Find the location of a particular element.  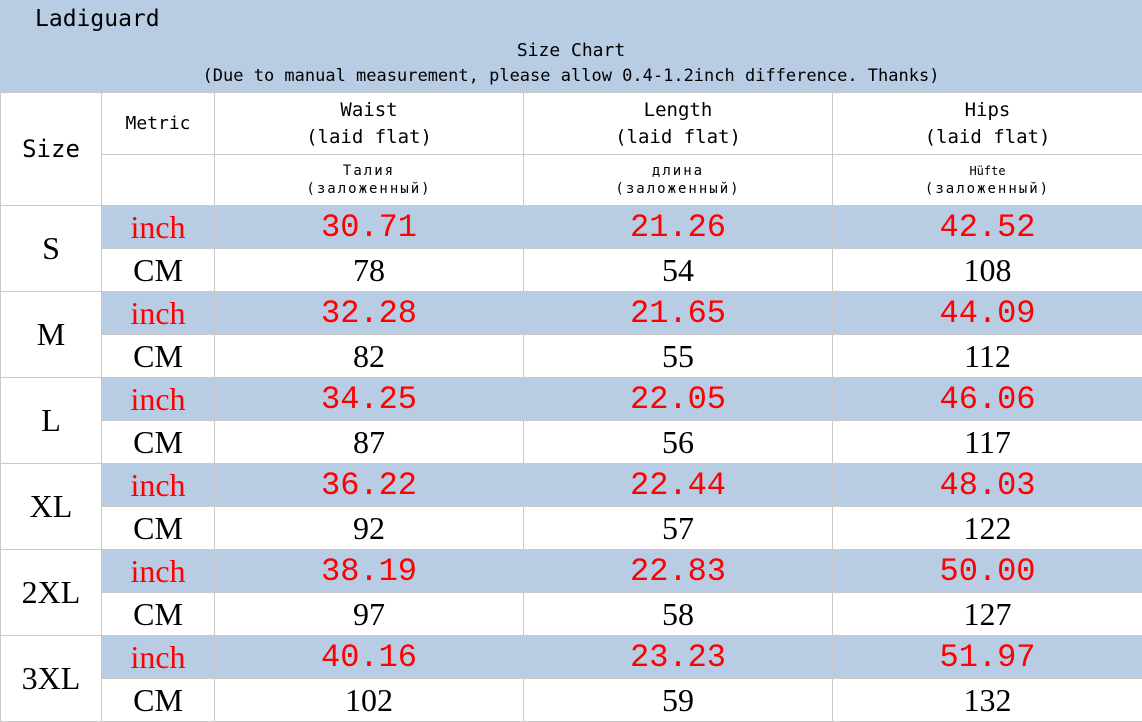

waist-cm-value: 92 is located at coordinates (369, 528).